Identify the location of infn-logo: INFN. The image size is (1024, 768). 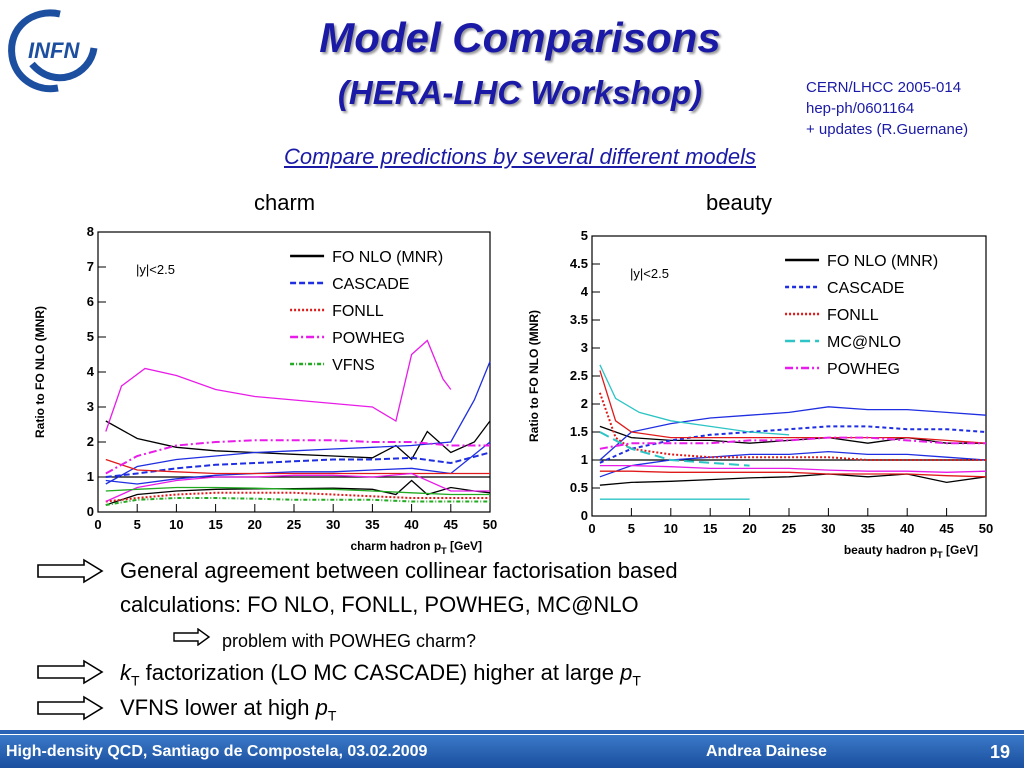
(53, 51).